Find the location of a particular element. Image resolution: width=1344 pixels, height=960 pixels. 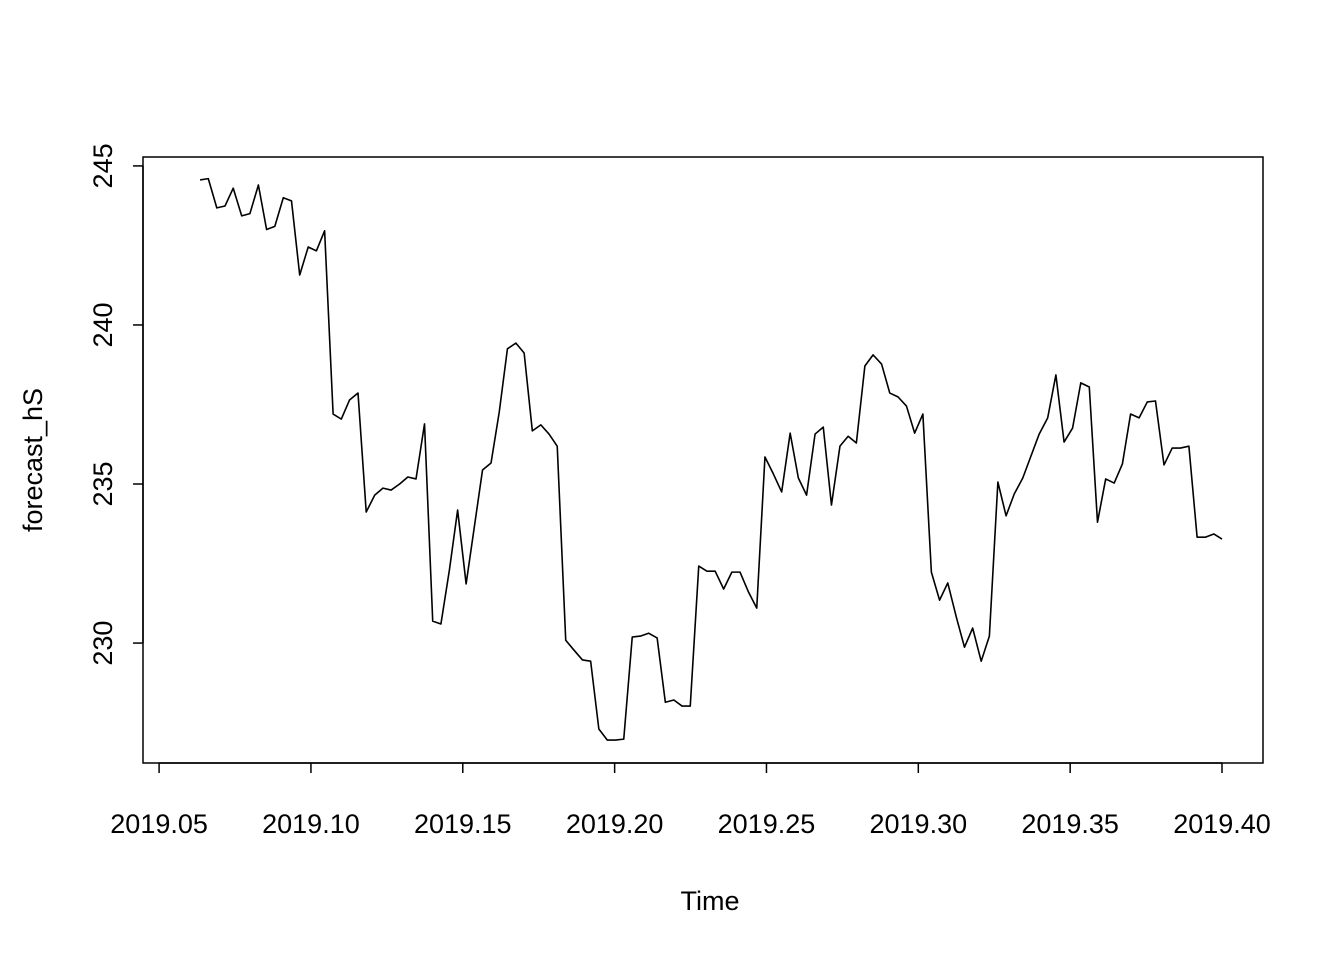

y-tick-label: 230 is located at coordinates (103, 643).